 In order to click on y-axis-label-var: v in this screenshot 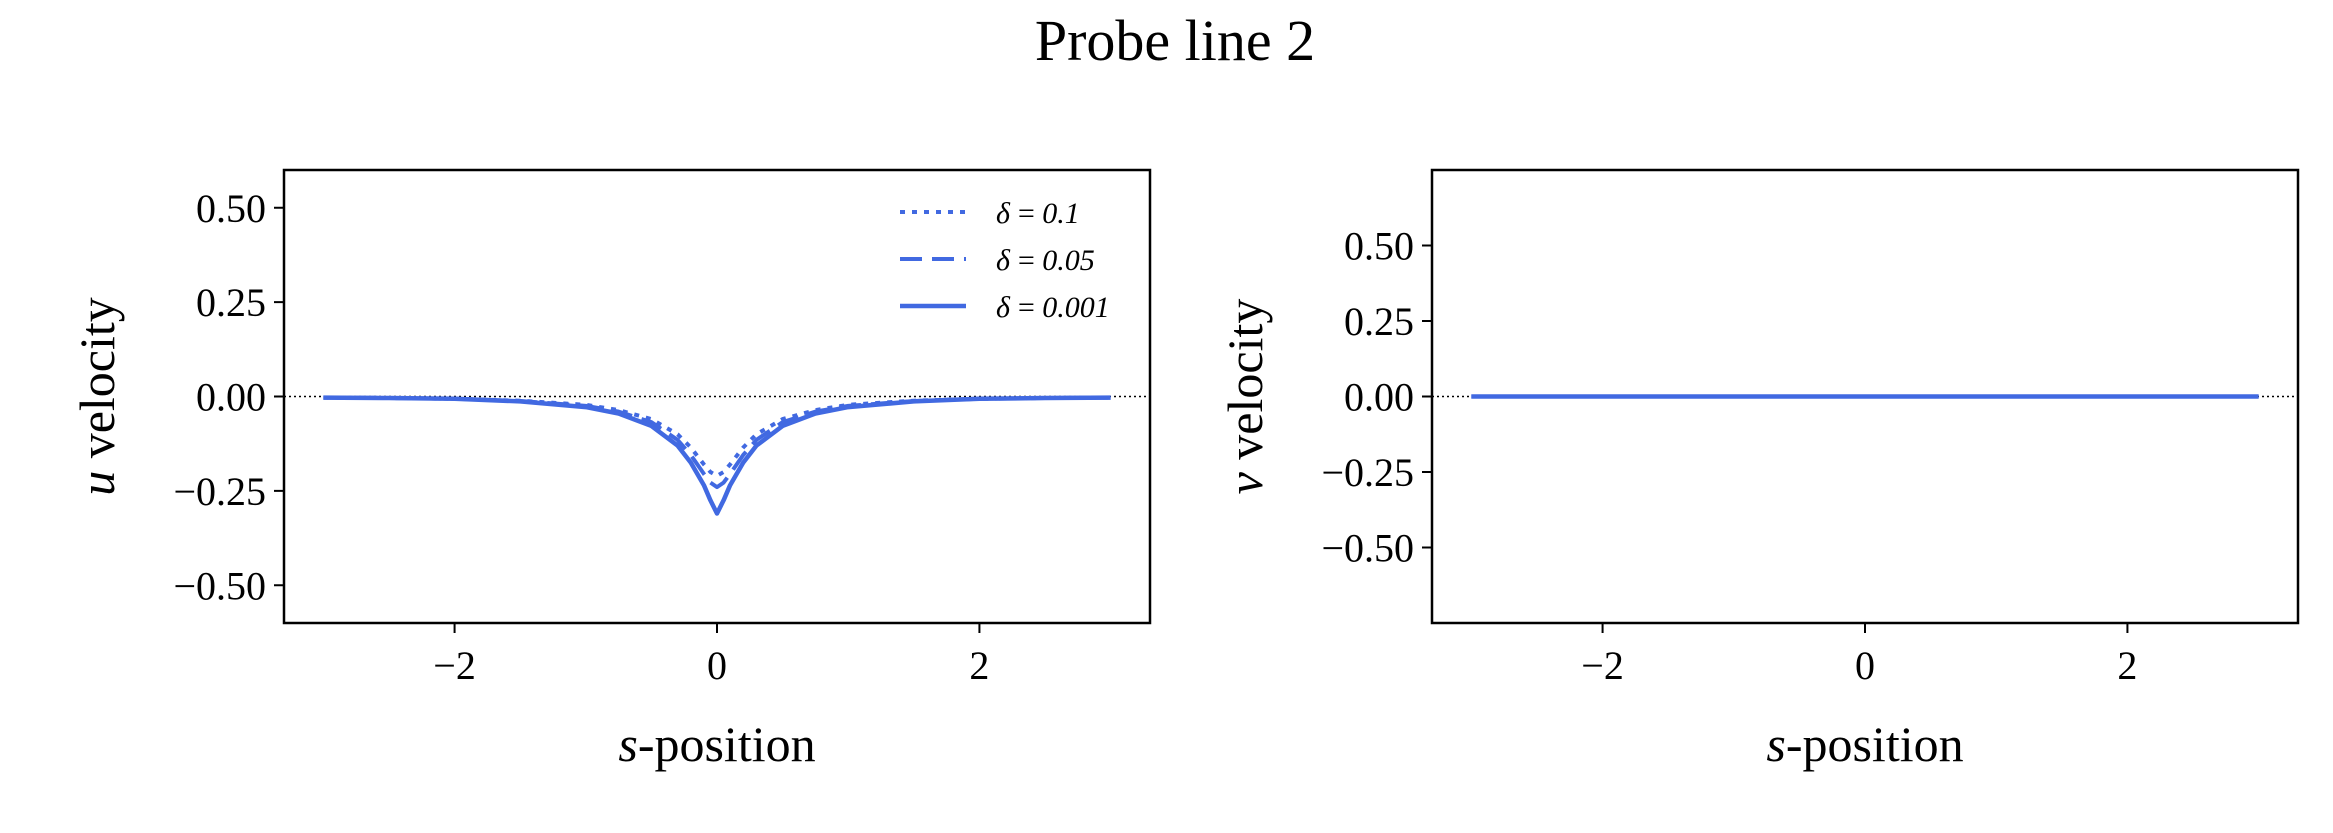, I will do `click(1245, 482)`.